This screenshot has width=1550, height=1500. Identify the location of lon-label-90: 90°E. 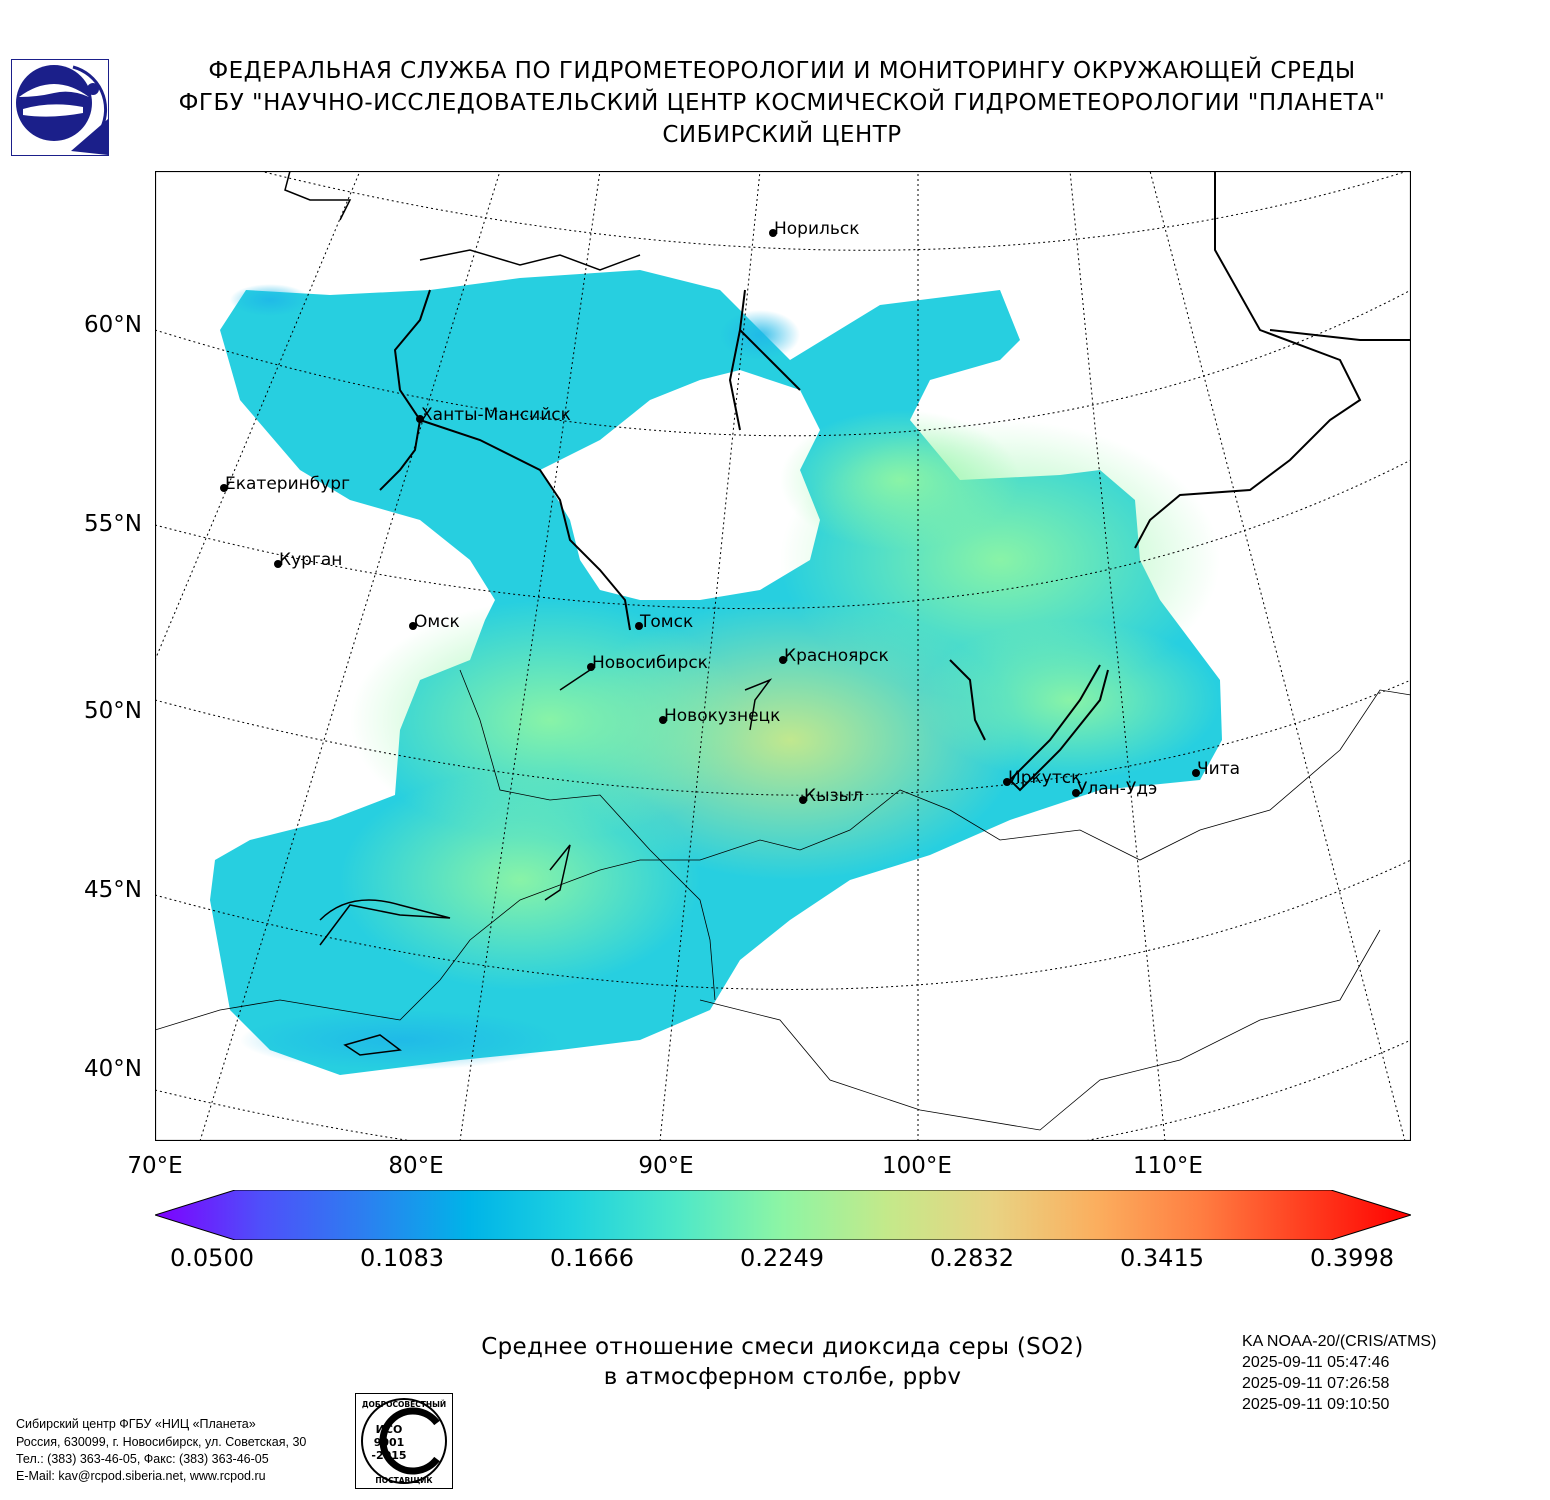
(666, 1166).